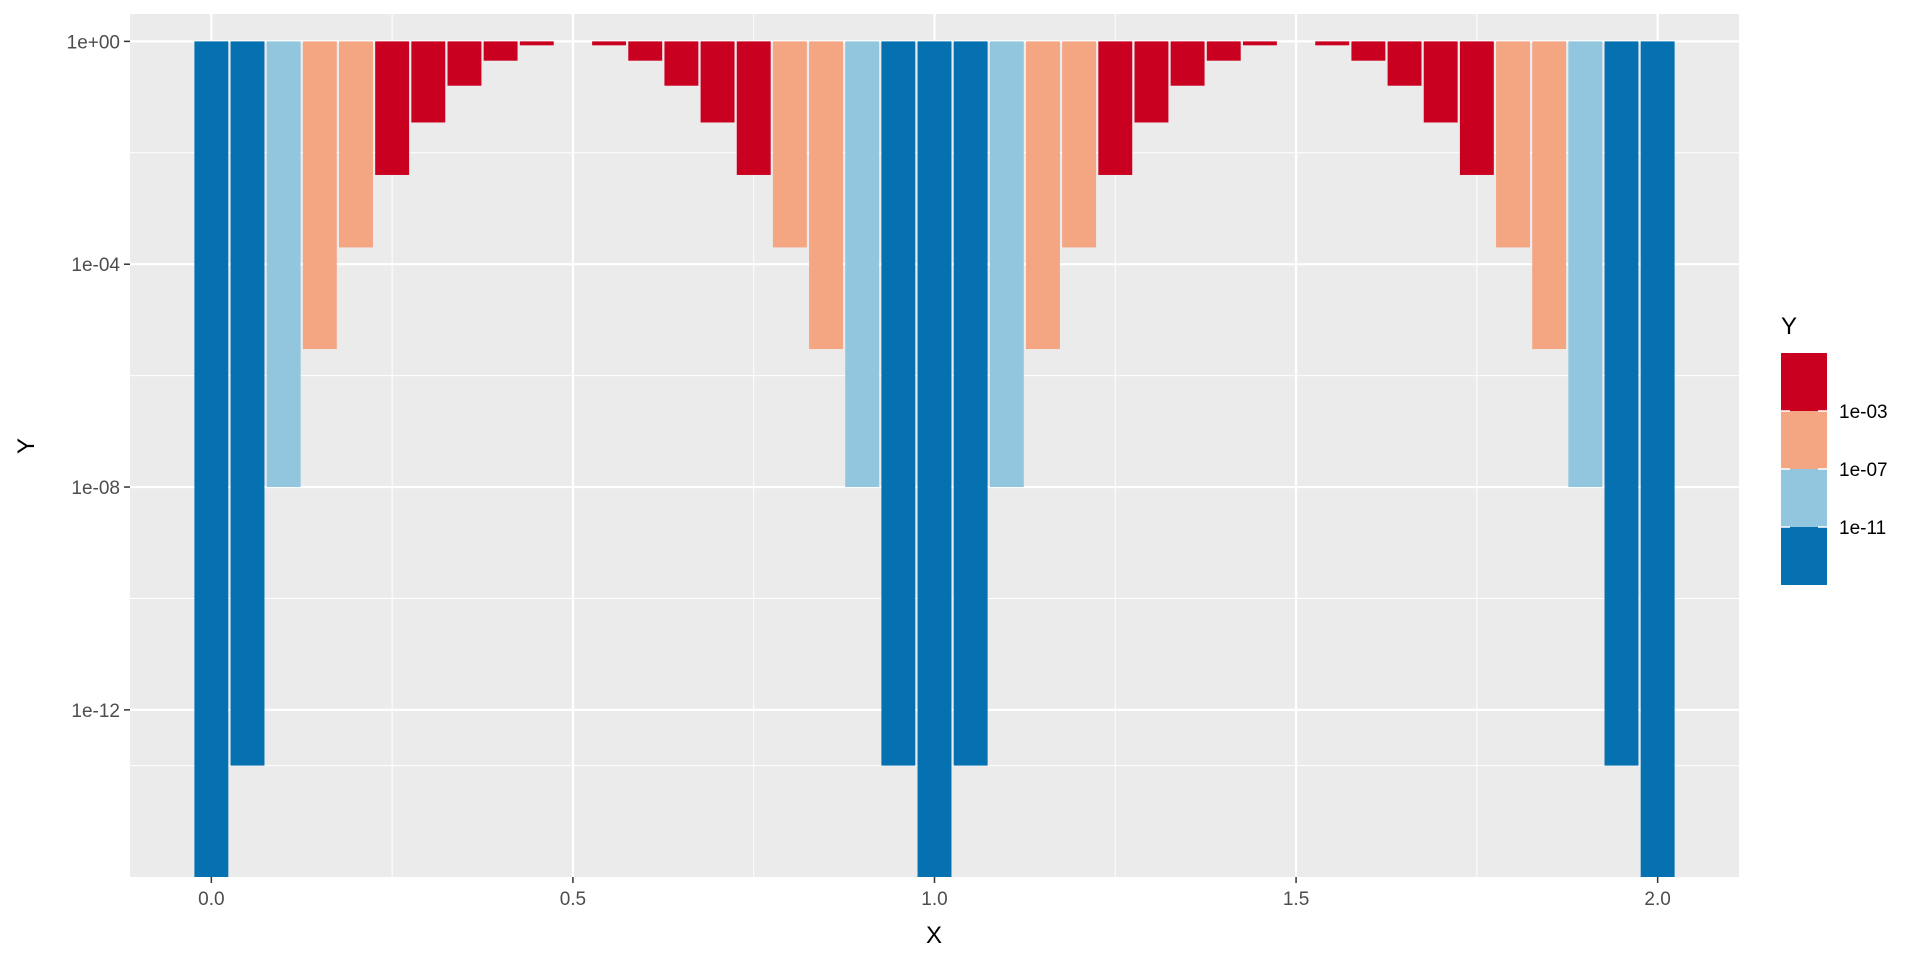  I want to click on x-tick-label: 1.0, so click(934, 899).